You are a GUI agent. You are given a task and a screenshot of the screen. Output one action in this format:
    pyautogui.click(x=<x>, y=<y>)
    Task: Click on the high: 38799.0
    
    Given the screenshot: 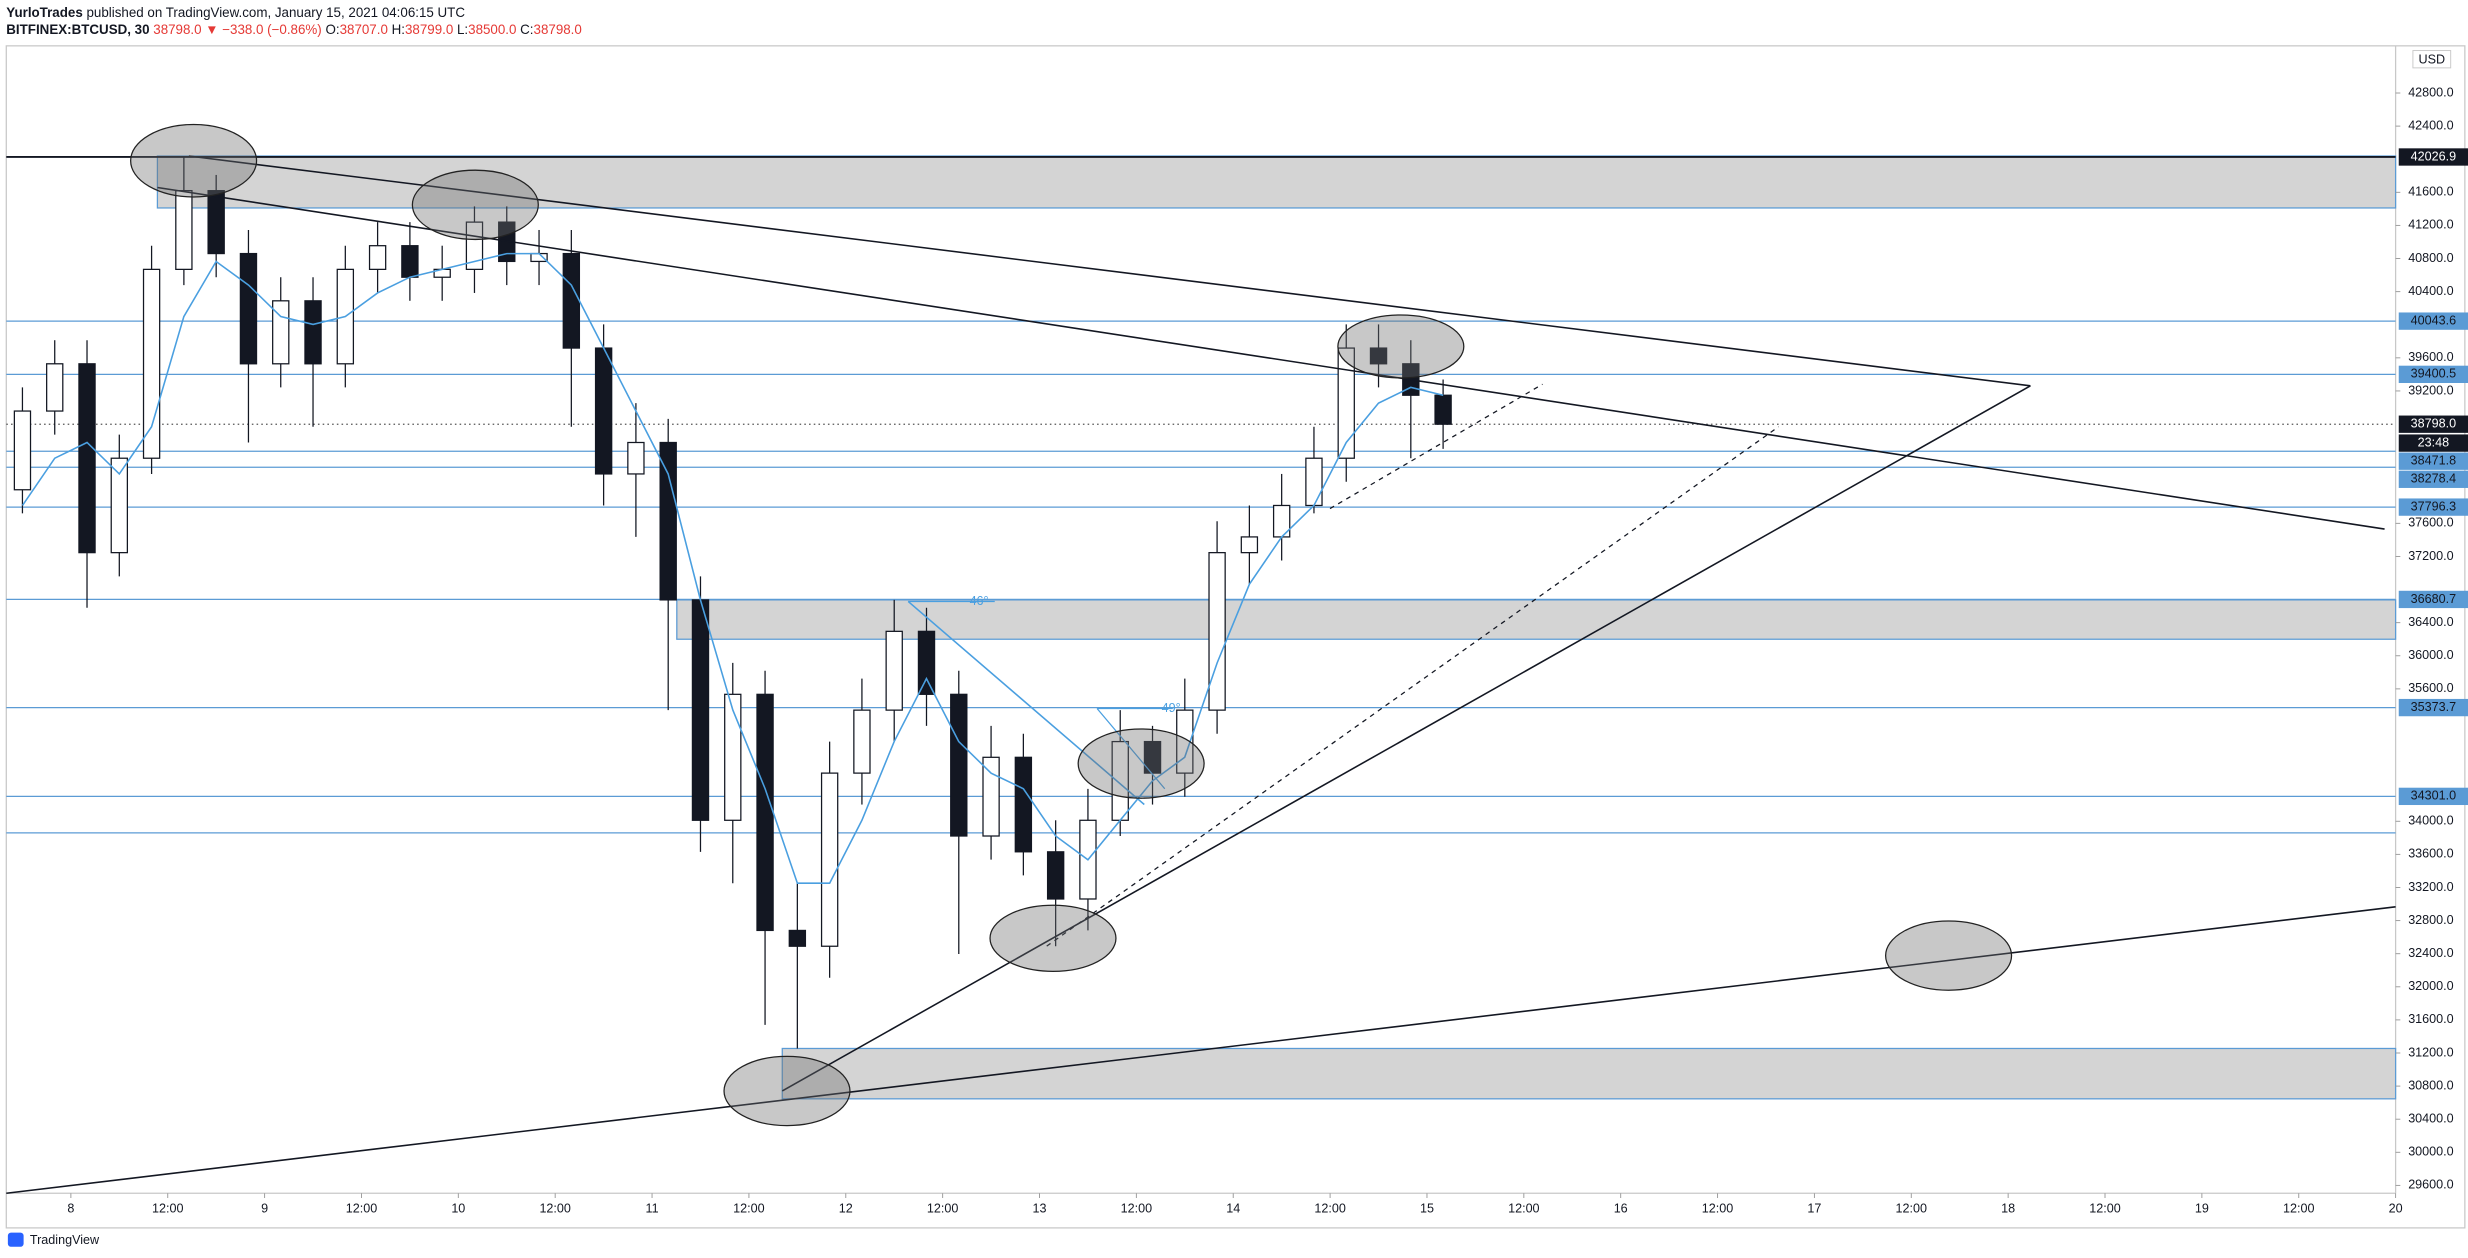 What is the action you would take?
    pyautogui.click(x=429, y=29)
    